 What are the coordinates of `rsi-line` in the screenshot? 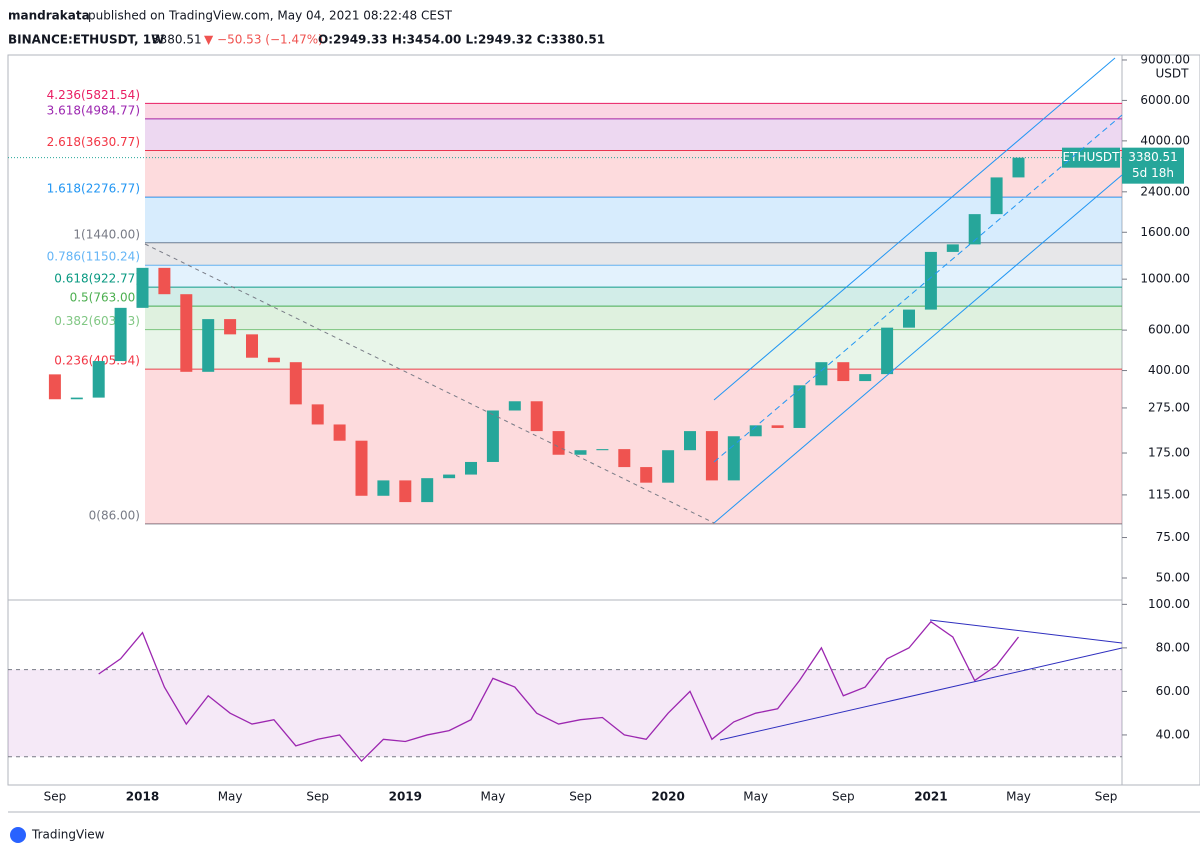 It's located at (559, 691).